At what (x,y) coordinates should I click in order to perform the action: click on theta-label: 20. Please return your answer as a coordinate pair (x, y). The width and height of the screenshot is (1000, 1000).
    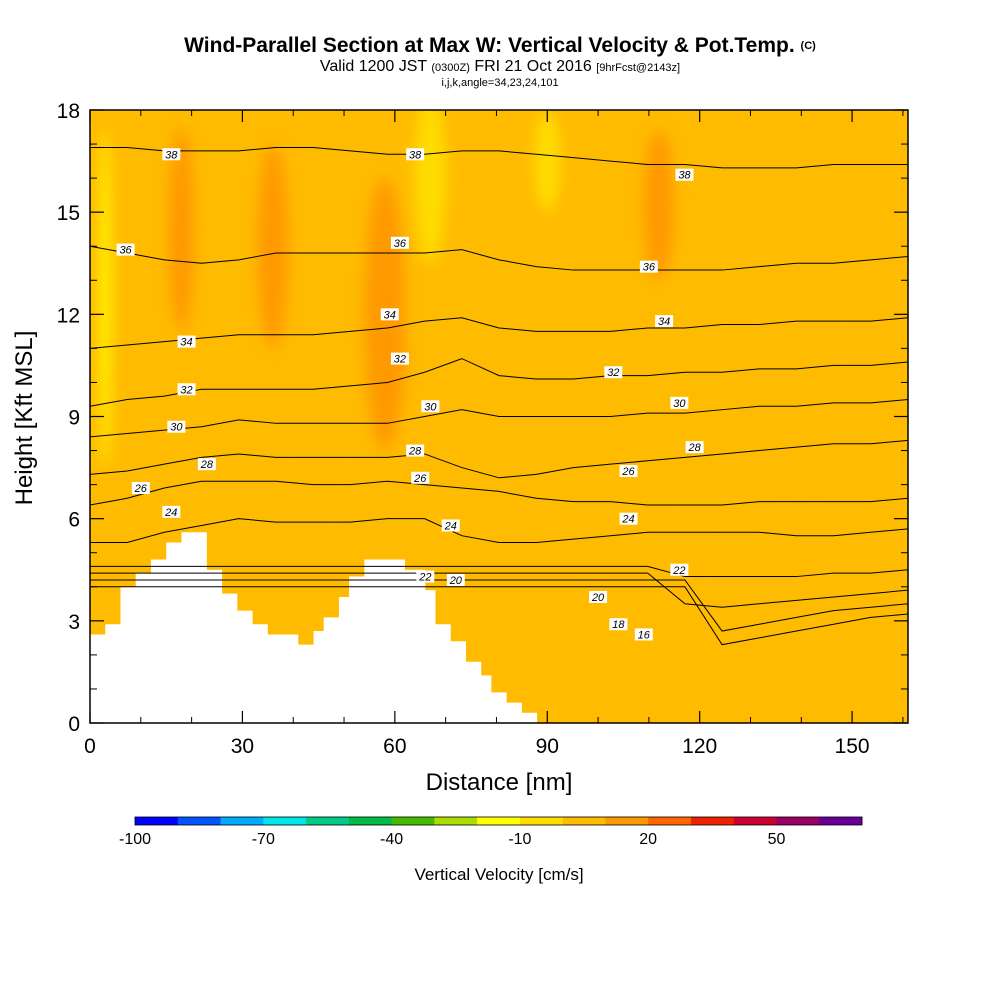
    Looking at the image, I should click on (455, 580).